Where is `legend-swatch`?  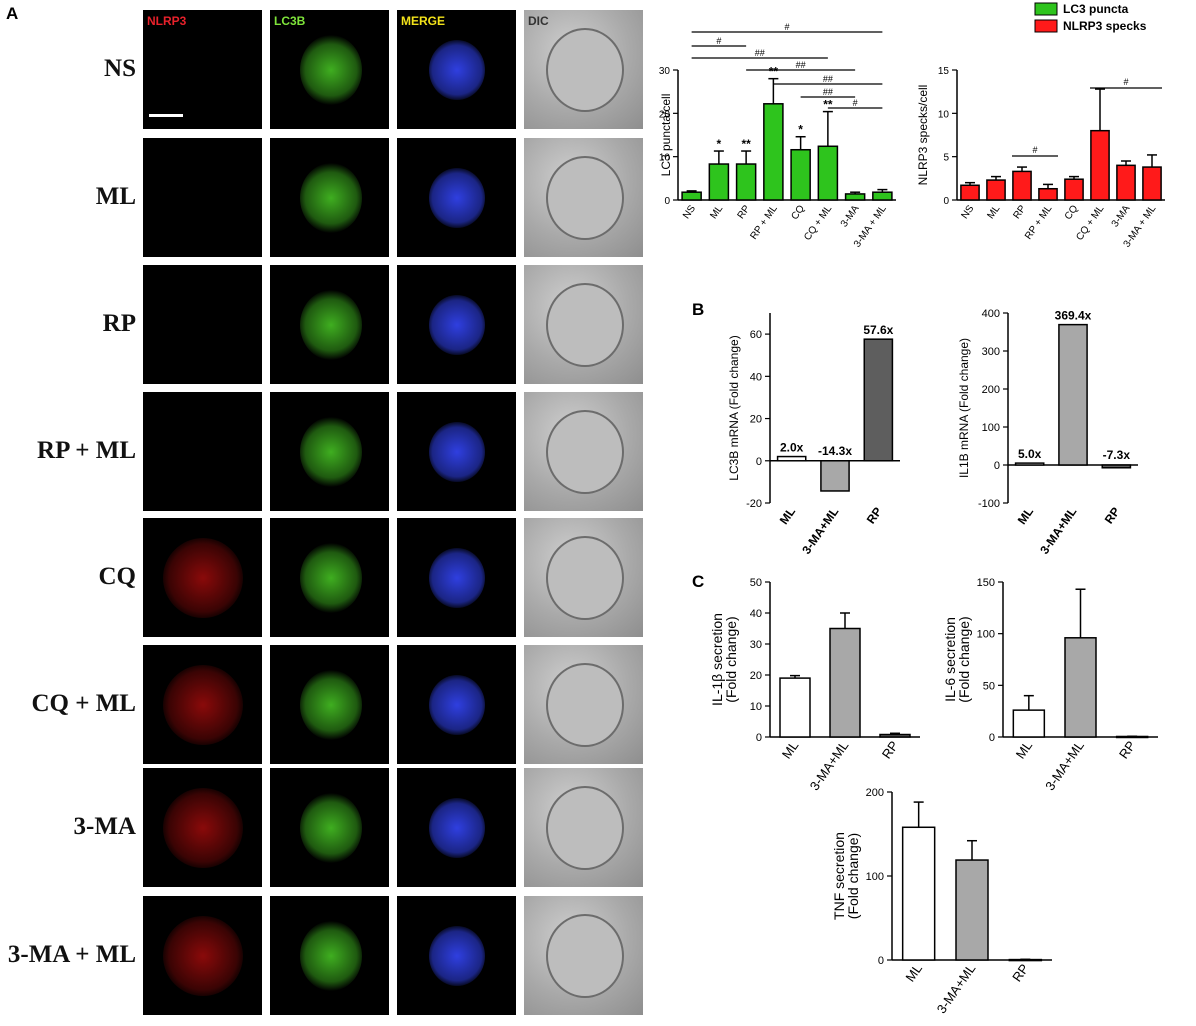
legend-swatch is located at coordinates (1046, 26).